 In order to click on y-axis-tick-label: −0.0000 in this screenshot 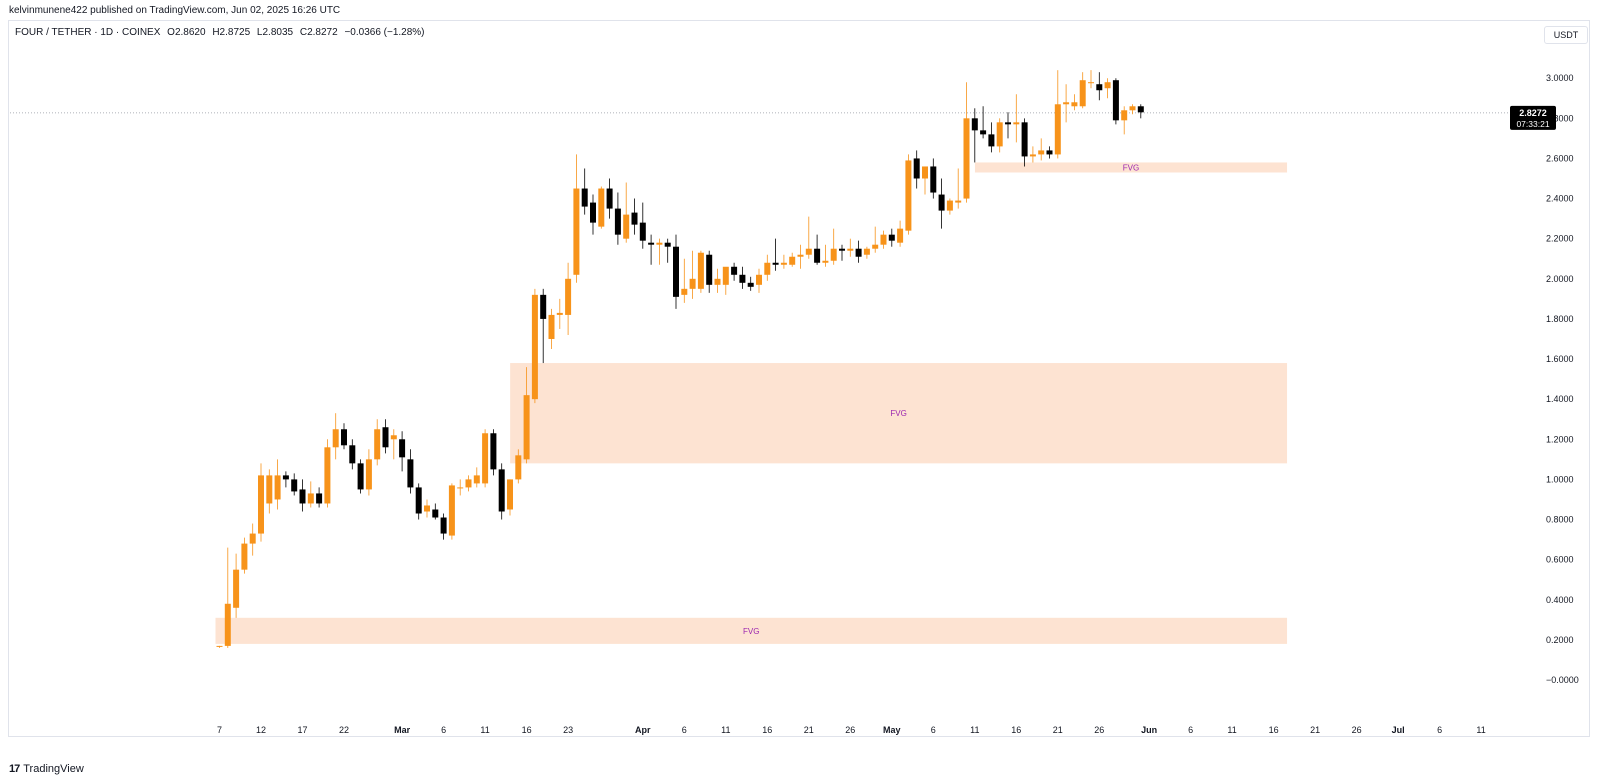, I will do `click(1562, 680)`.